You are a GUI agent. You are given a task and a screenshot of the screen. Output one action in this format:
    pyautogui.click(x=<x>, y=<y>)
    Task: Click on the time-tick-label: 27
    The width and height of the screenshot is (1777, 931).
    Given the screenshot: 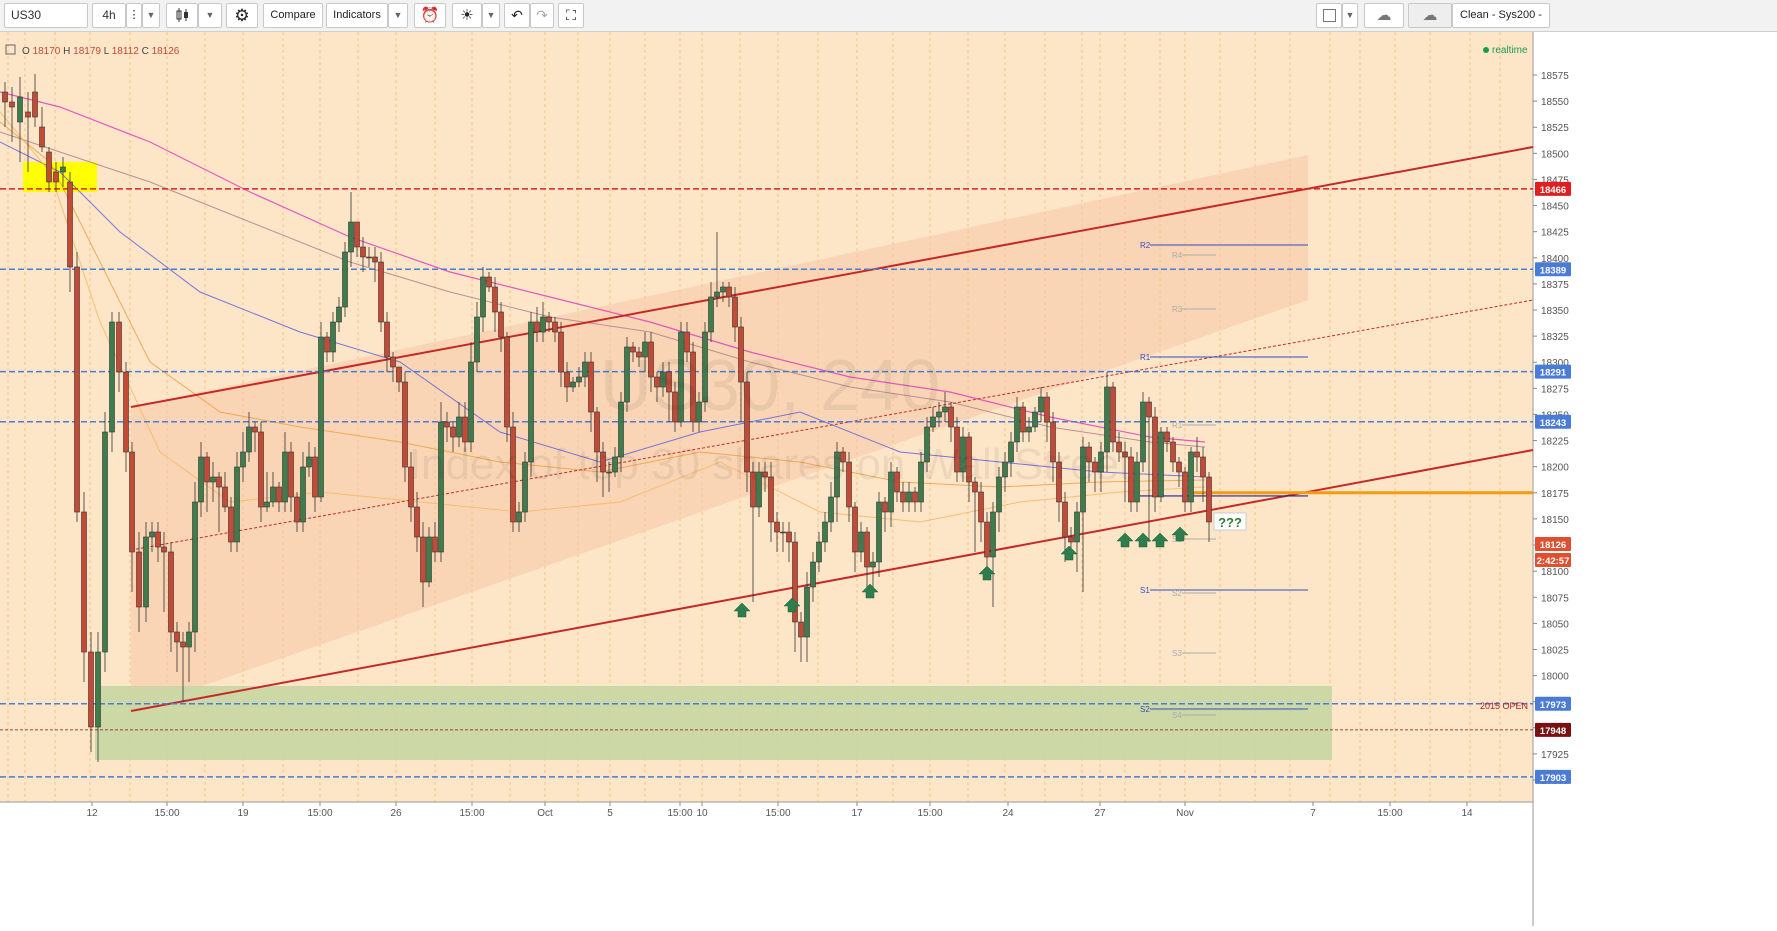 What is the action you would take?
    pyautogui.click(x=1100, y=813)
    